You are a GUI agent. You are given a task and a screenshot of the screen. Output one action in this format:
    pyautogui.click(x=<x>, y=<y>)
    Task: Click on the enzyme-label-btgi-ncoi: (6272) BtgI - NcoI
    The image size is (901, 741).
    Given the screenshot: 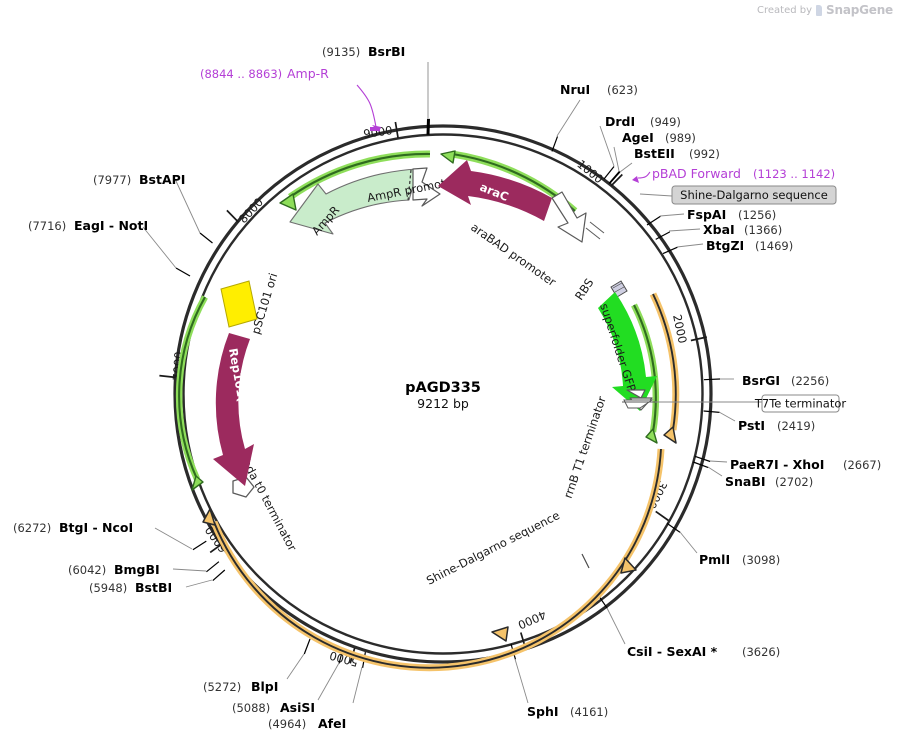 What is the action you would take?
    pyautogui.click(x=73, y=527)
    